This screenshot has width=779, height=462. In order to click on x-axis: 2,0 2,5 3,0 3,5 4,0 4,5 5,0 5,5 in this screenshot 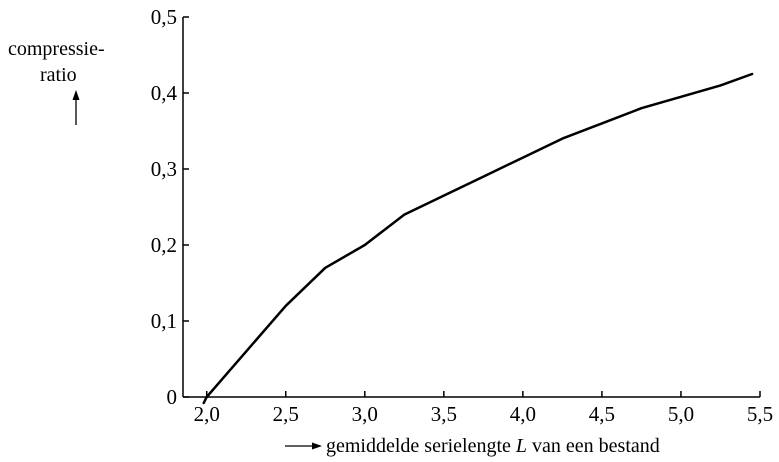, I will do `click(478, 408)`.